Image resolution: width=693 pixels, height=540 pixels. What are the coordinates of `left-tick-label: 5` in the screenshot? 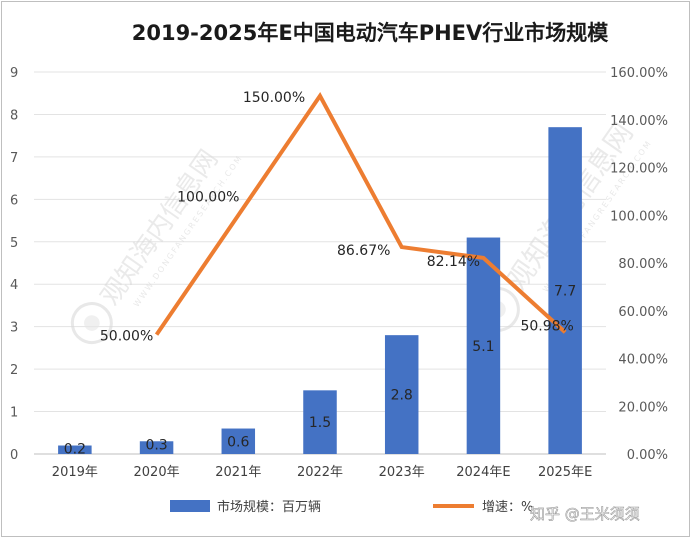 It's located at (14, 243).